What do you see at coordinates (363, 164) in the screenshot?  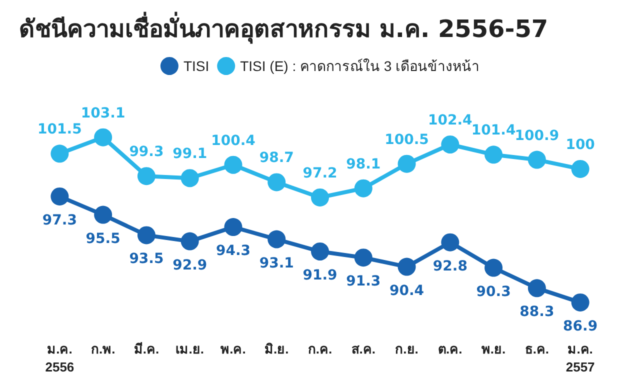 I see `data-label: 98.1` at bounding box center [363, 164].